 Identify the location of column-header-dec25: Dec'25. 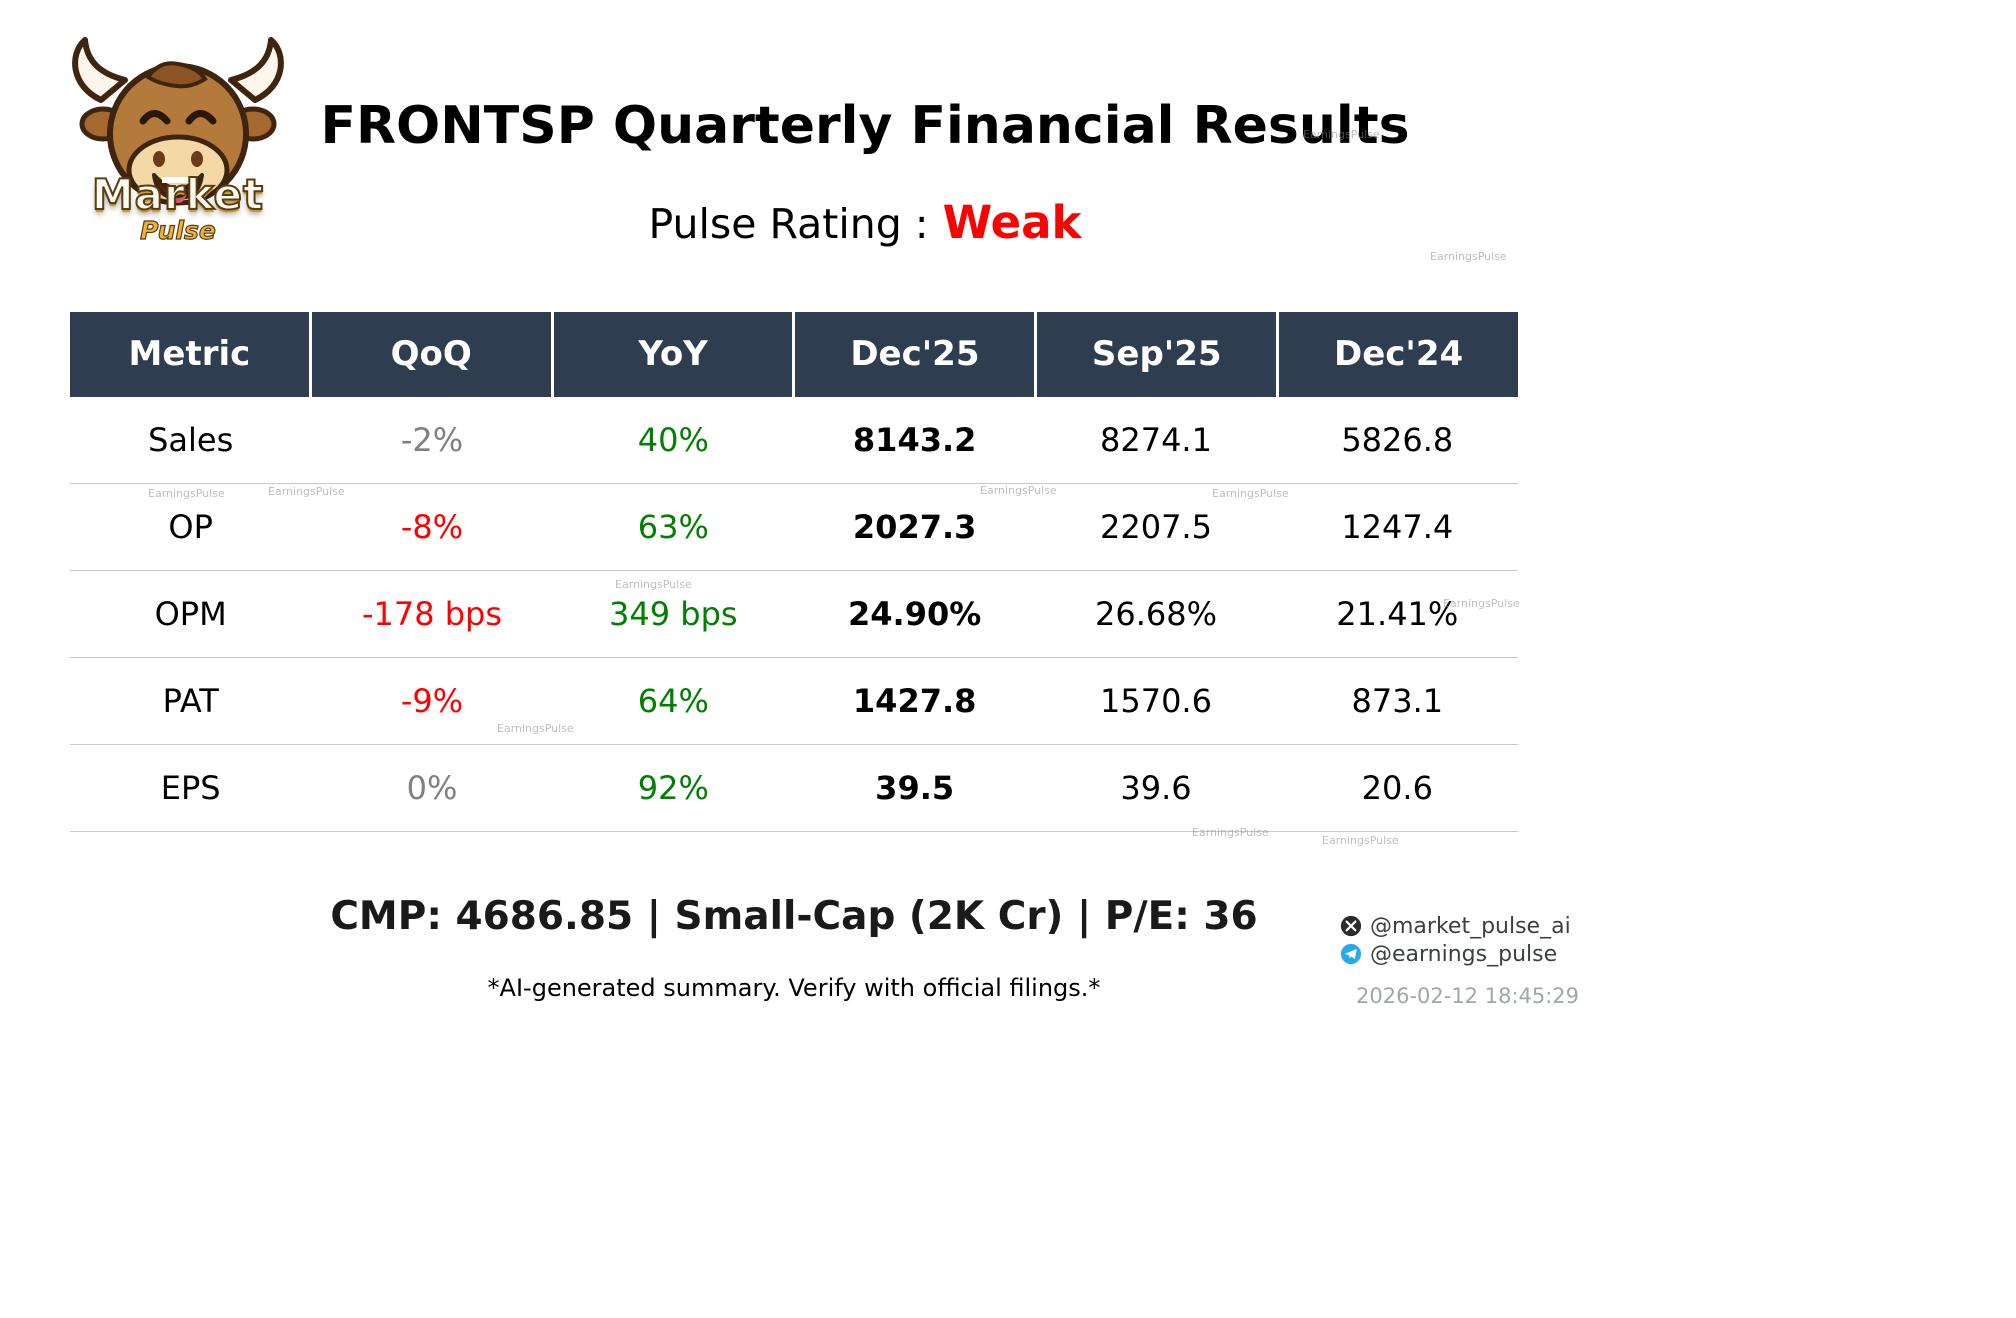
(913, 354).